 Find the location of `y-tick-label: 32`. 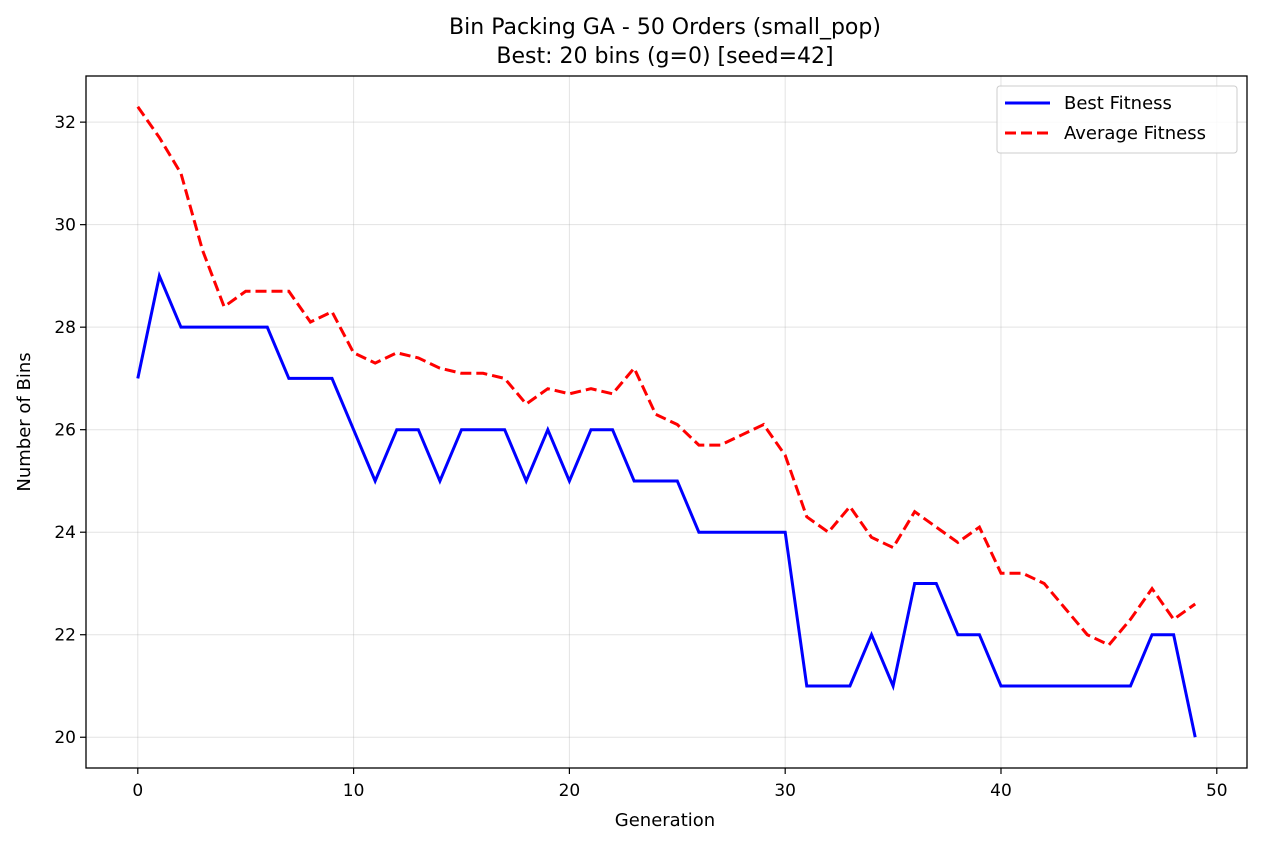

y-tick-label: 32 is located at coordinates (65, 123).